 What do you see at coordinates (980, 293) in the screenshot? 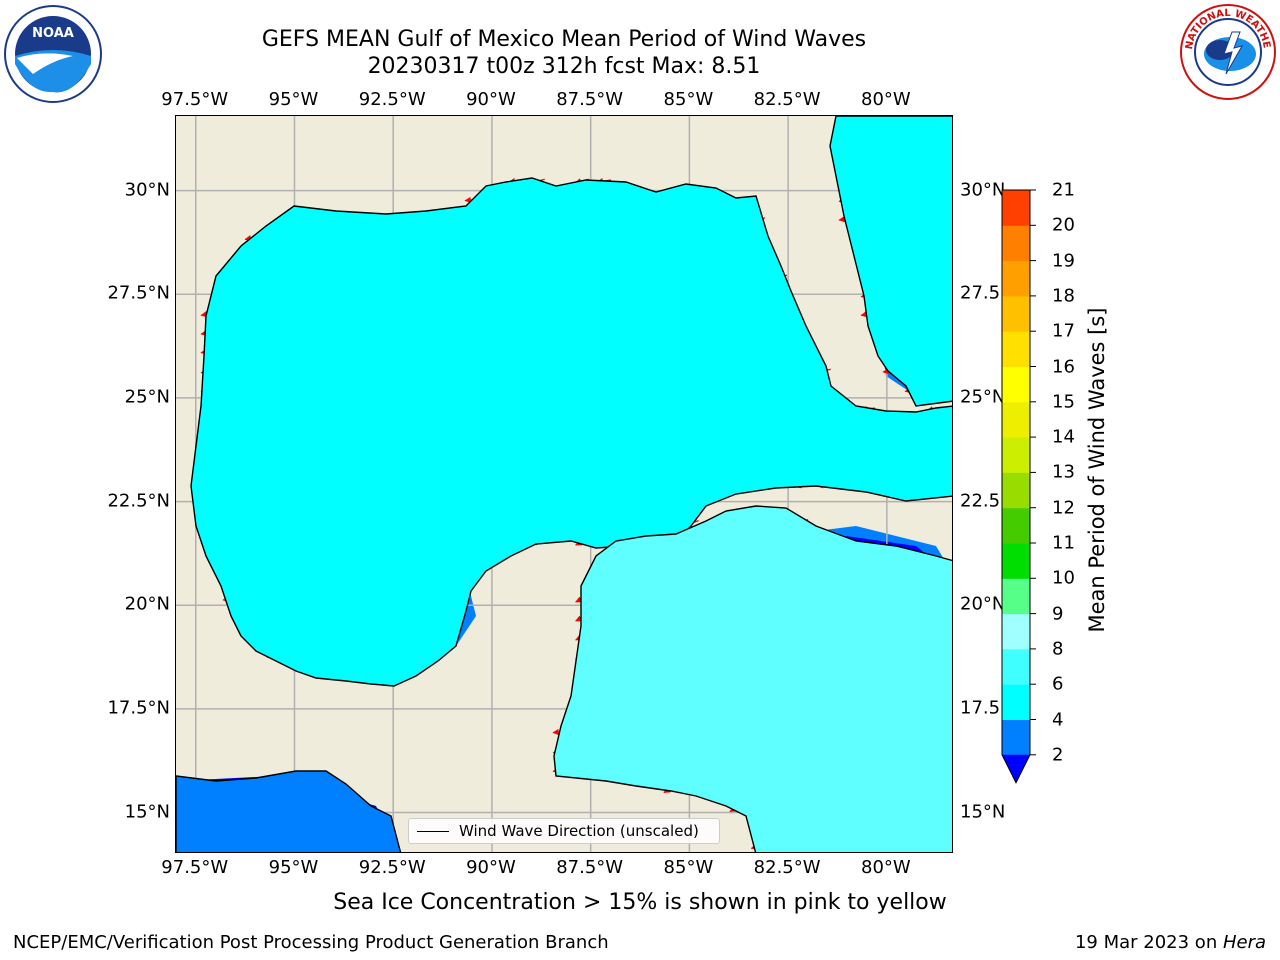
I see `lat-tick-label-right: 27.5` at bounding box center [980, 293].